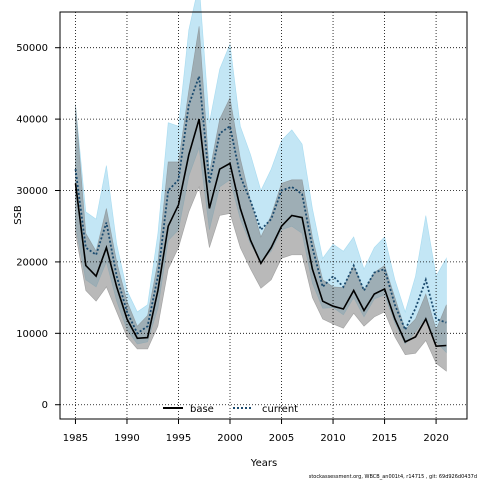 The width and height of the screenshot is (480, 484). What do you see at coordinates (263, 463) in the screenshot?
I see `x-axis-label: Years` at bounding box center [263, 463].